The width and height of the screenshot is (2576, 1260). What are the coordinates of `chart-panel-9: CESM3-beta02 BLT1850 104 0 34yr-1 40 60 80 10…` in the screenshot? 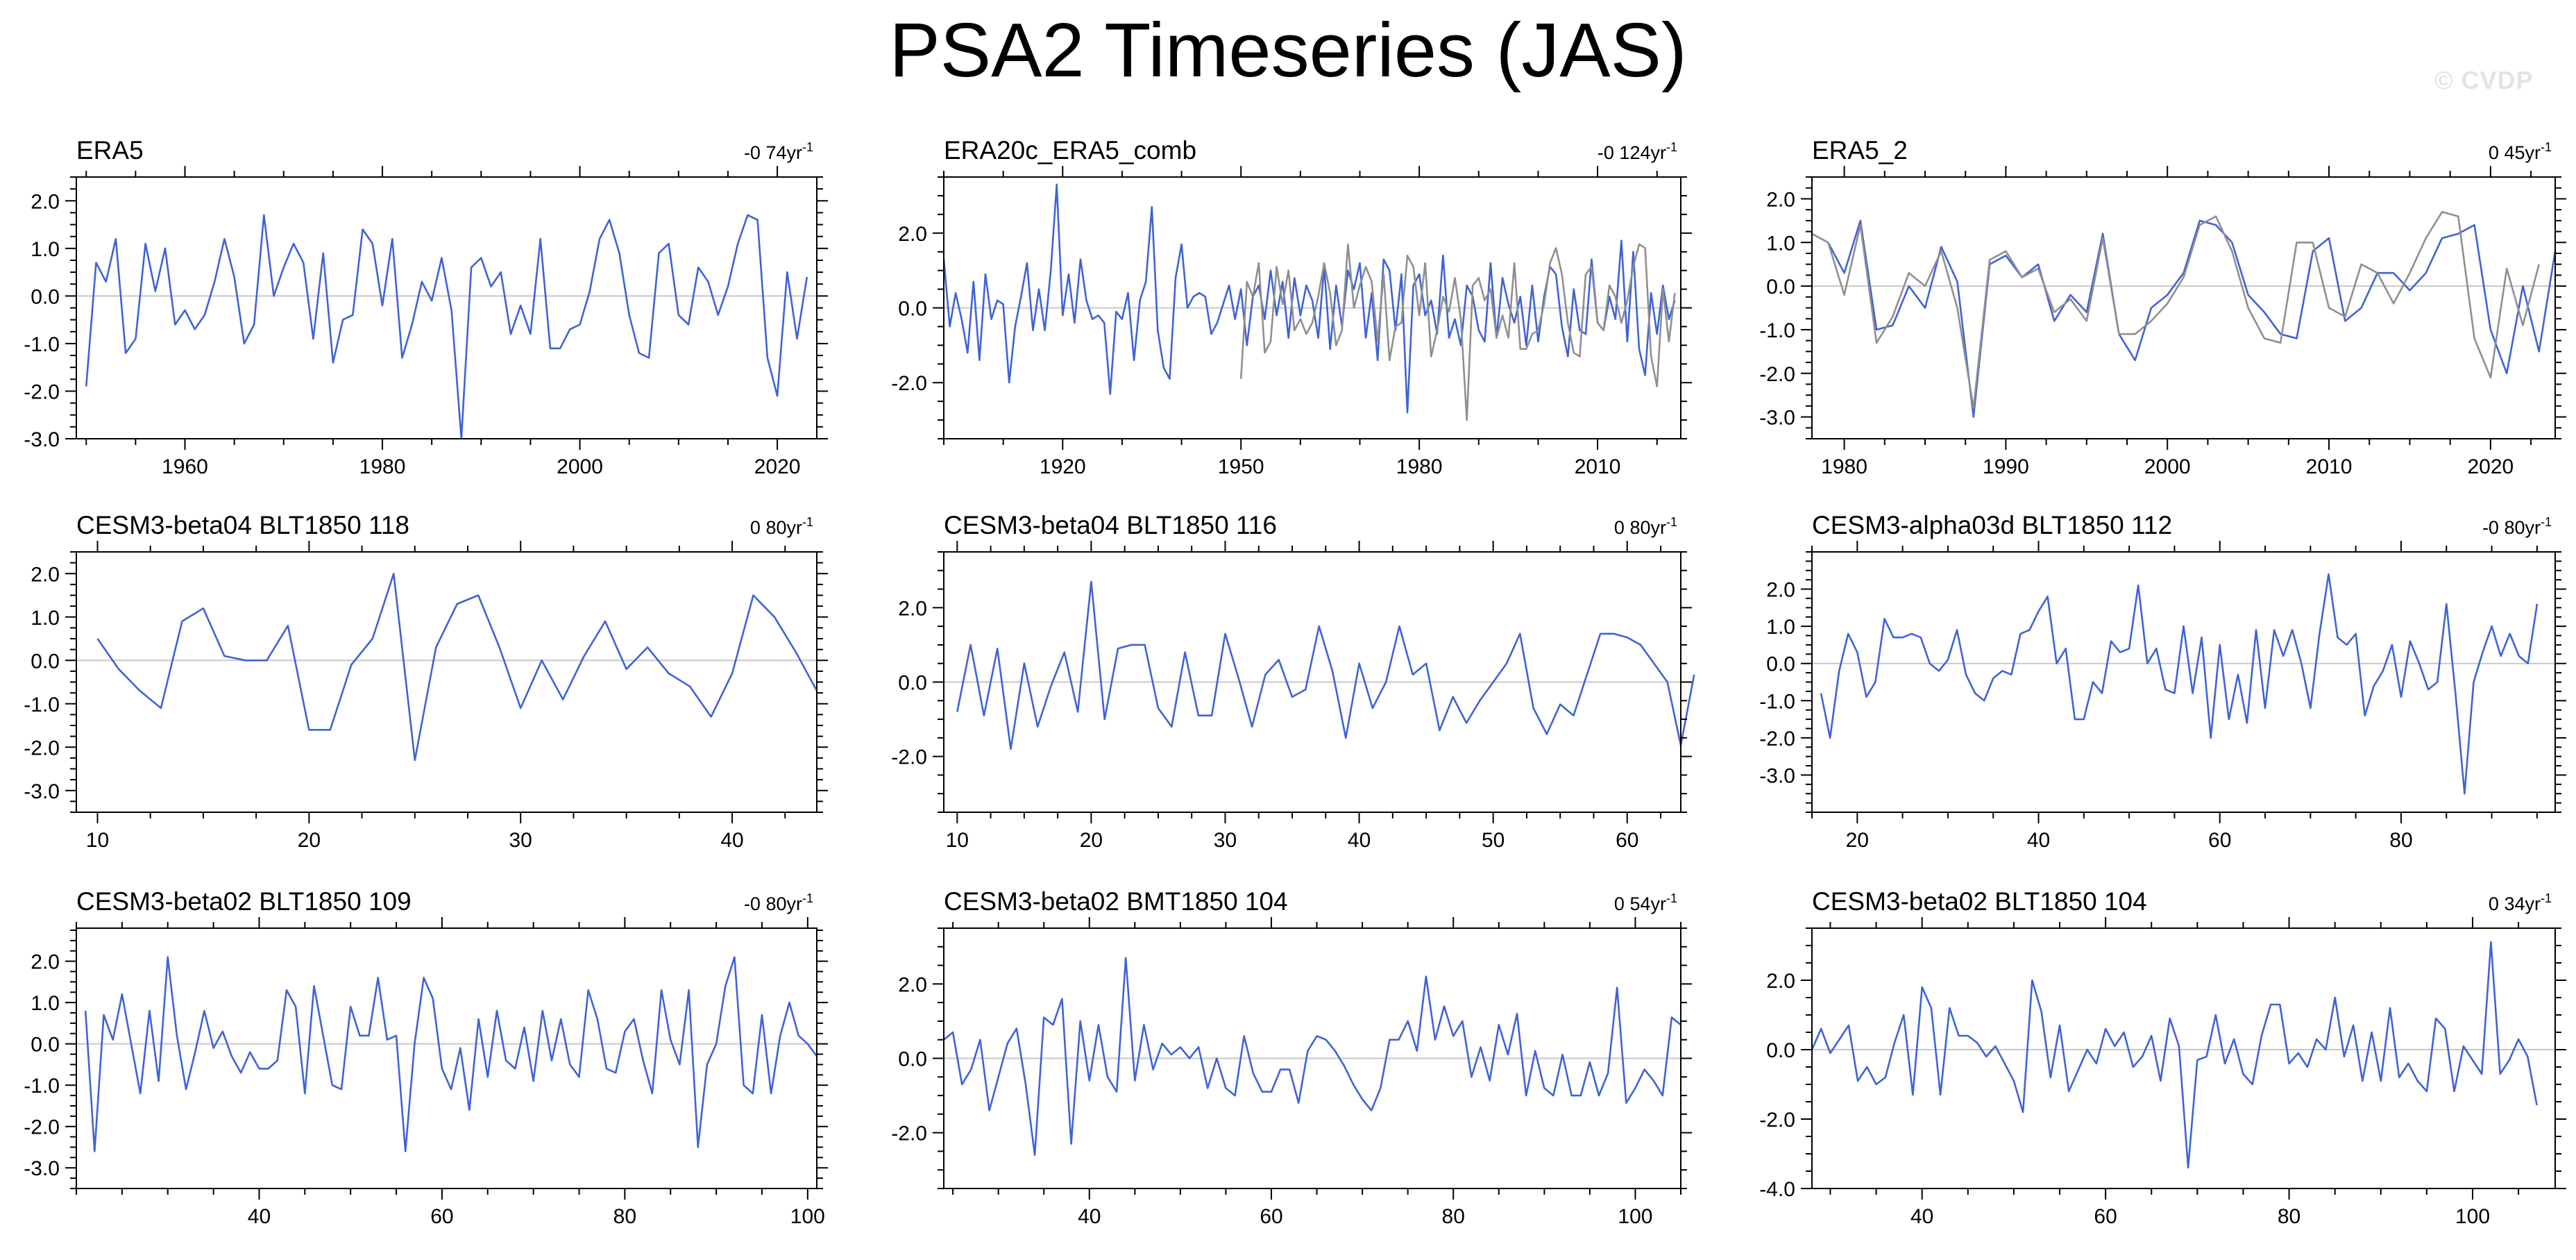 It's located at (2162, 1057).